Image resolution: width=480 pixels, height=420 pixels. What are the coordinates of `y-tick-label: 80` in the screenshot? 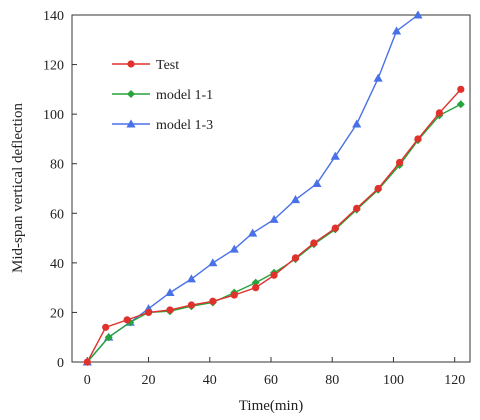 It's located at (57, 165).